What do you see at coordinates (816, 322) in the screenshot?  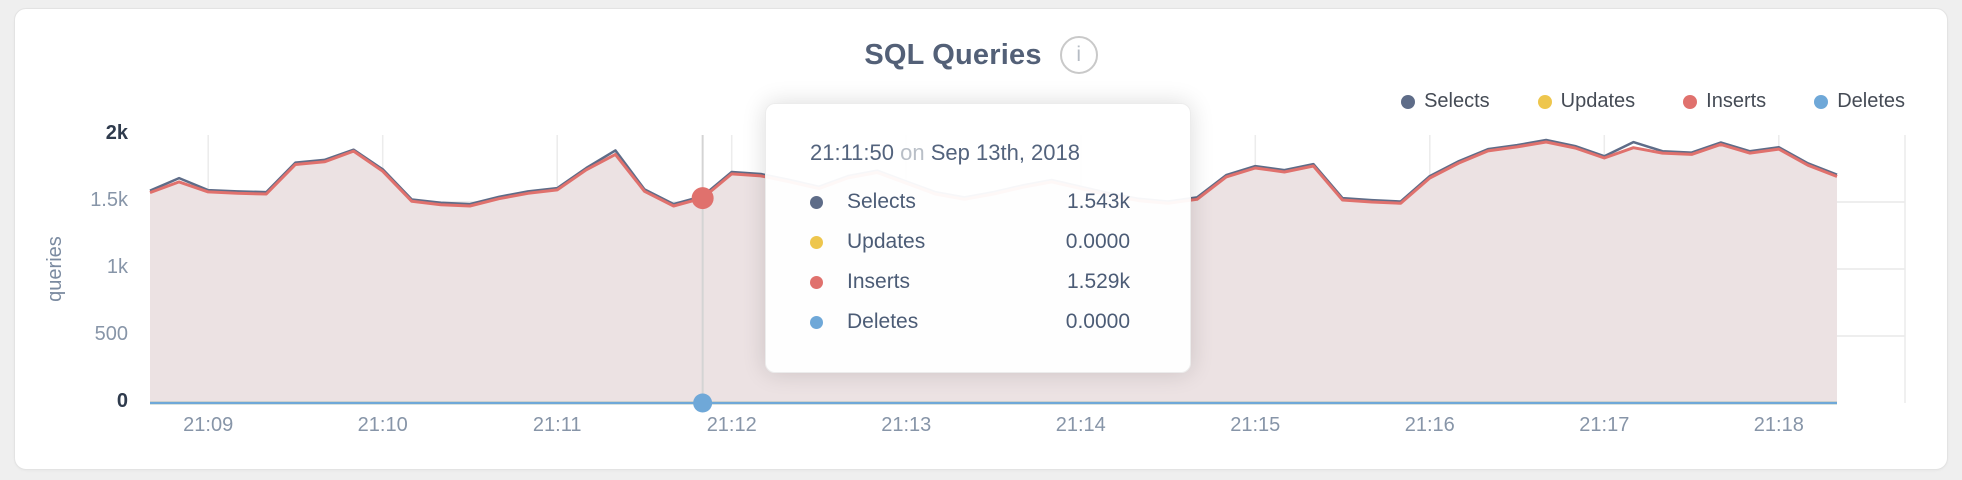 I see `deletes-dot-icon` at bounding box center [816, 322].